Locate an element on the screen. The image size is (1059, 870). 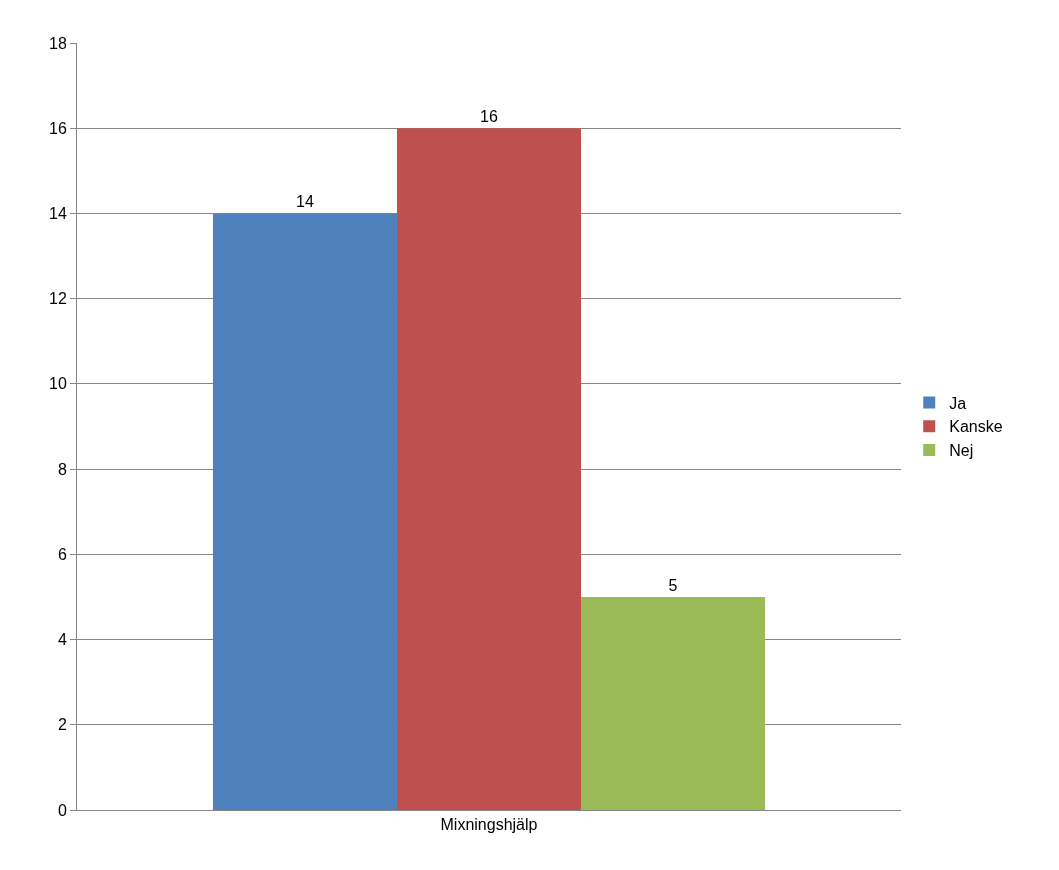
y-tick-label: 10 is located at coordinates (58, 384).